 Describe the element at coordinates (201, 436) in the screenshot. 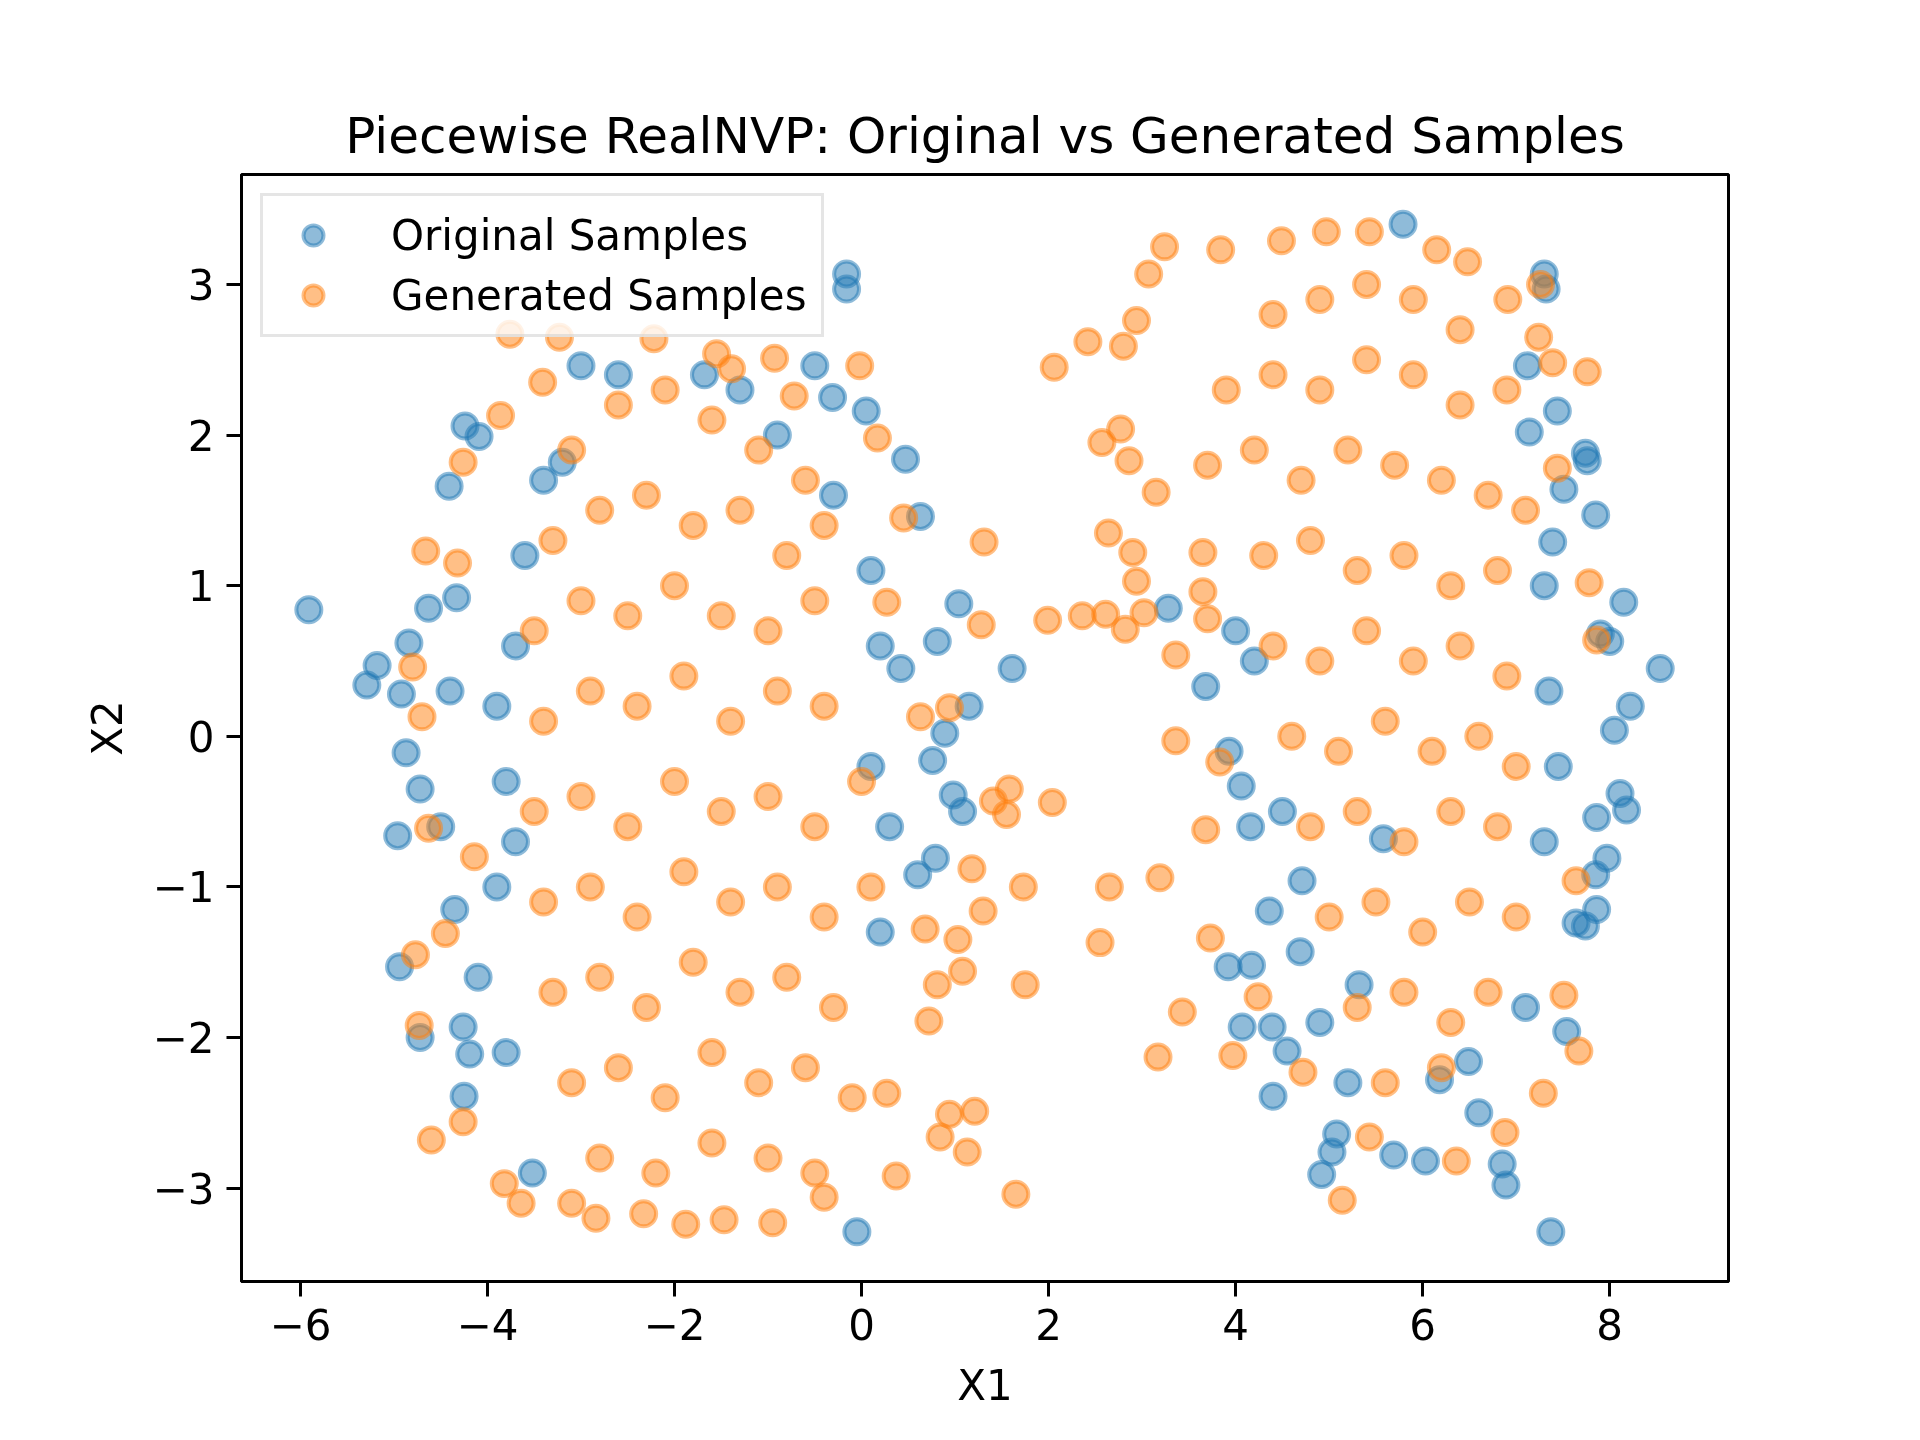

I see `y-tick-label: 2` at that location.